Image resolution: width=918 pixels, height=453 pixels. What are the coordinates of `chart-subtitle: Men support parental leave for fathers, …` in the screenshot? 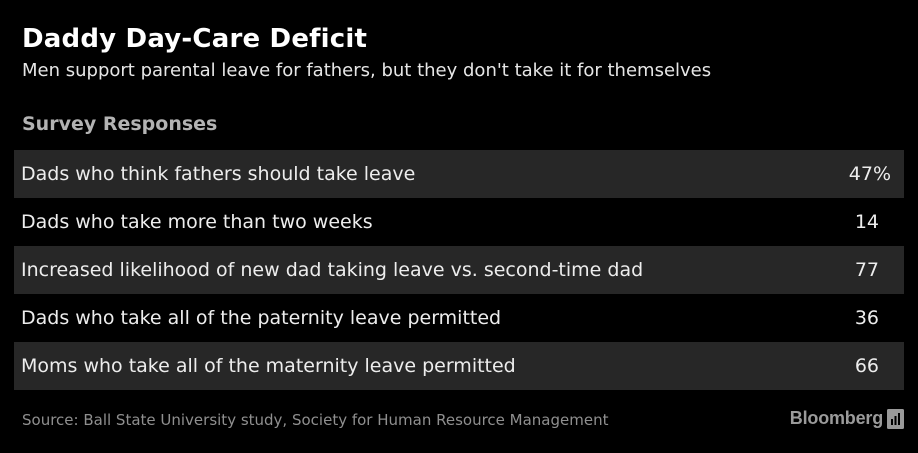 It's located at (367, 70).